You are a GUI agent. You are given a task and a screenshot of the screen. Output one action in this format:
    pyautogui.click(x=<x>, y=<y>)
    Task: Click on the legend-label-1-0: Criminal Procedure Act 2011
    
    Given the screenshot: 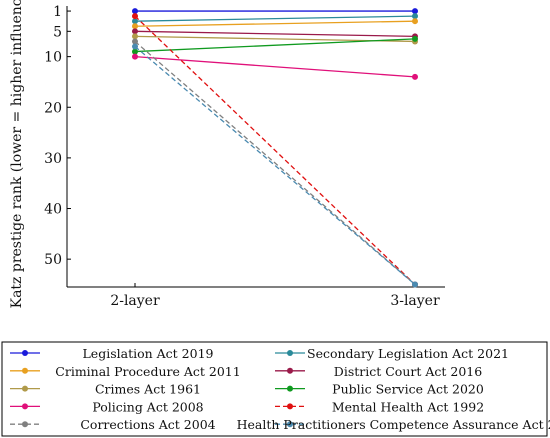 What is the action you would take?
    pyautogui.click(x=147, y=371)
    